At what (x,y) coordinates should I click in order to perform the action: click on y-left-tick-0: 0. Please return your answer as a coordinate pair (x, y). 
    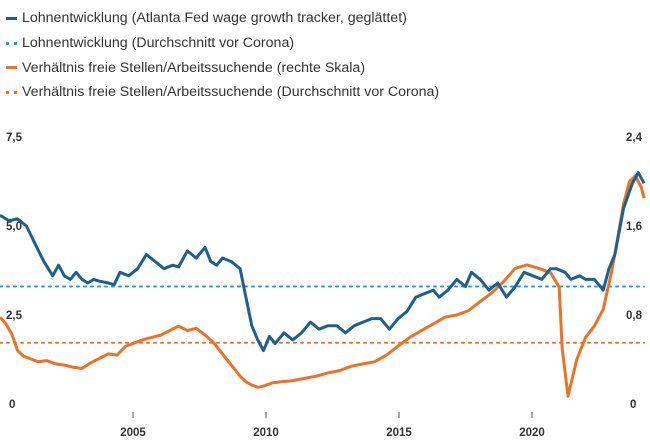
    Looking at the image, I should click on (12, 405).